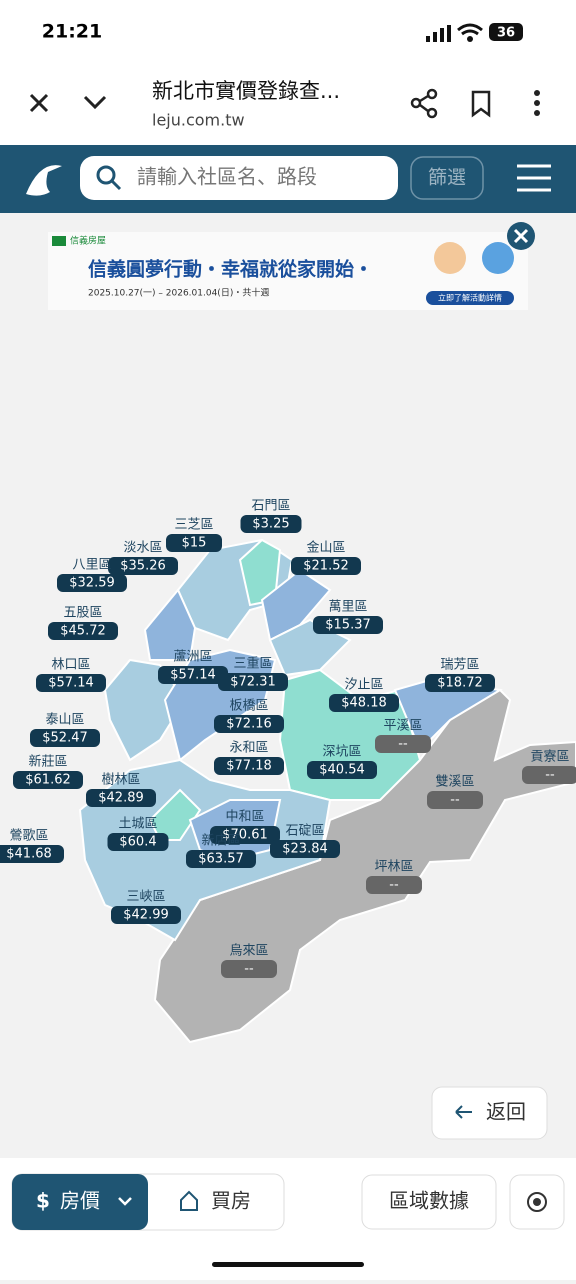 This screenshot has height=1284, width=576. What do you see at coordinates (253, 682) in the screenshot?
I see `district-price: $72.31` at bounding box center [253, 682].